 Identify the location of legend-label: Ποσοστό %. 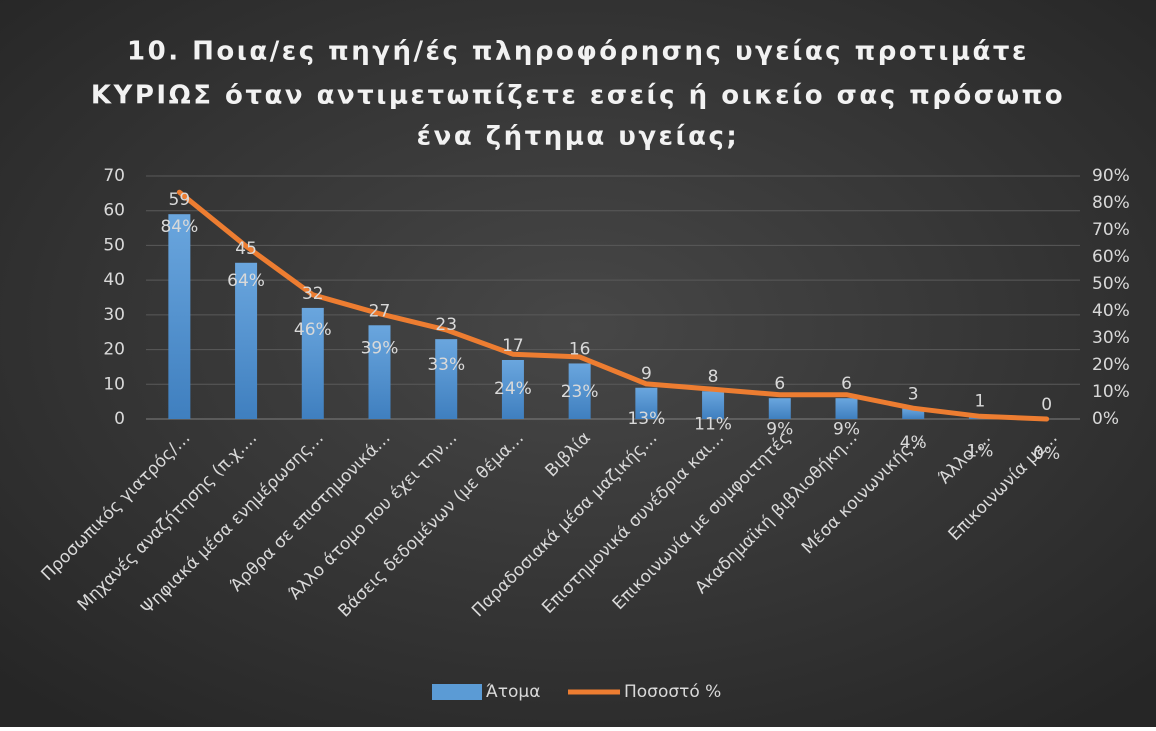
(672, 692).